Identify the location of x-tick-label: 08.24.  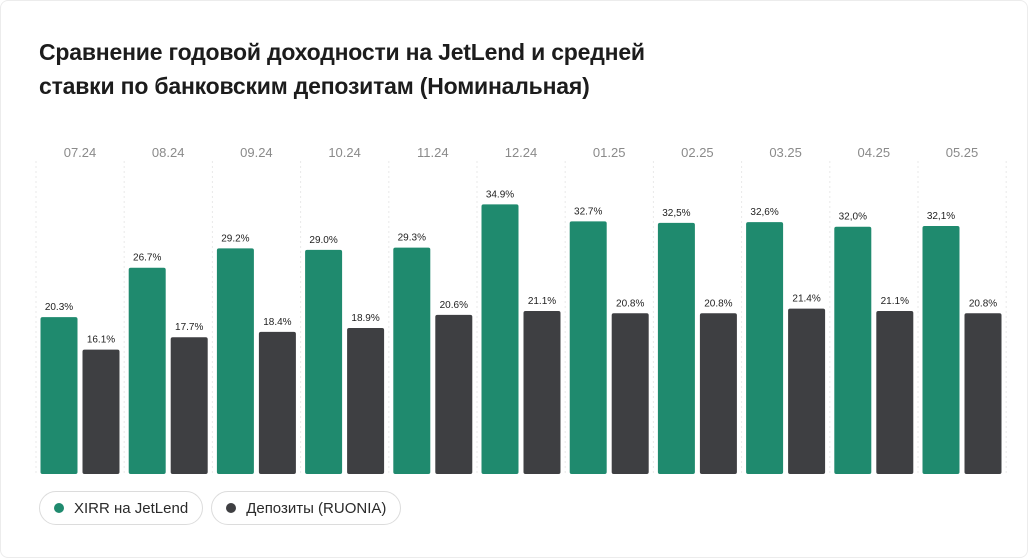
(168, 152).